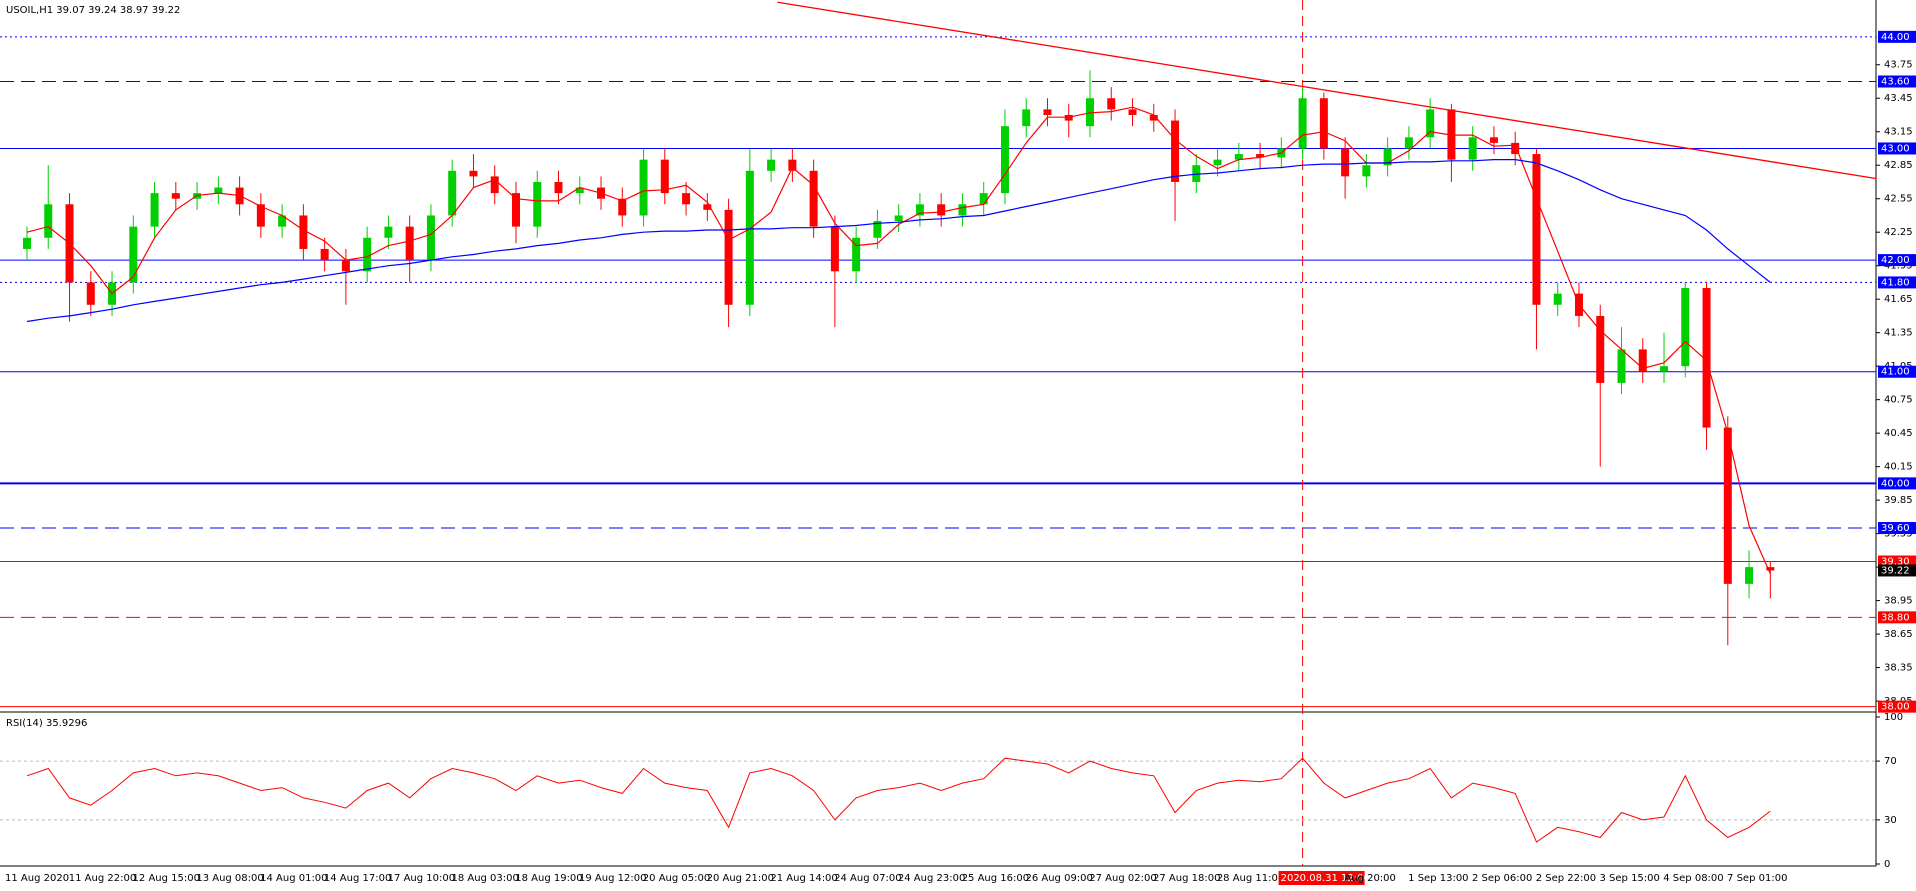 The height and width of the screenshot is (891, 1916). I want to click on level-label: 44.00, so click(1895, 37).